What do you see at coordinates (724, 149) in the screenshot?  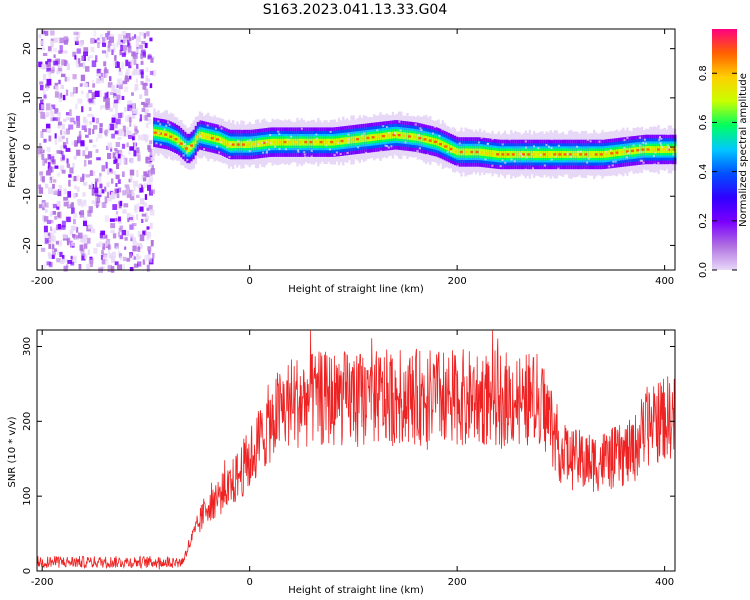 I see `colorbar-gradient` at bounding box center [724, 149].